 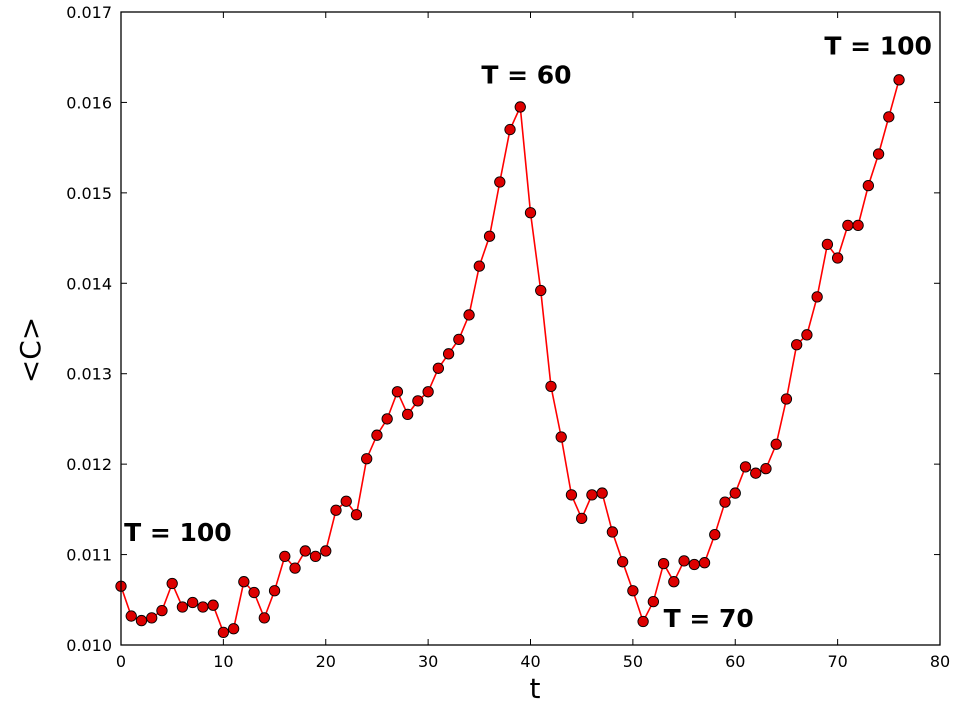 I want to click on y-tick-label: 0.017, so click(x=89, y=12).